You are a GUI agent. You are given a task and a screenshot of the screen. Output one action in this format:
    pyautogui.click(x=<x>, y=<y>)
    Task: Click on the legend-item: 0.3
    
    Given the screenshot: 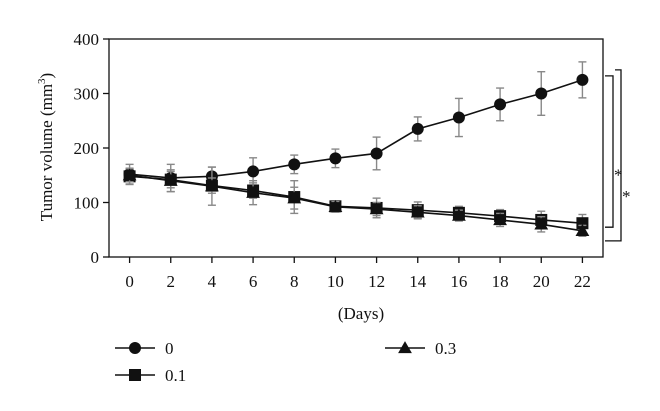 What is the action you would take?
    pyautogui.click(x=420, y=348)
    